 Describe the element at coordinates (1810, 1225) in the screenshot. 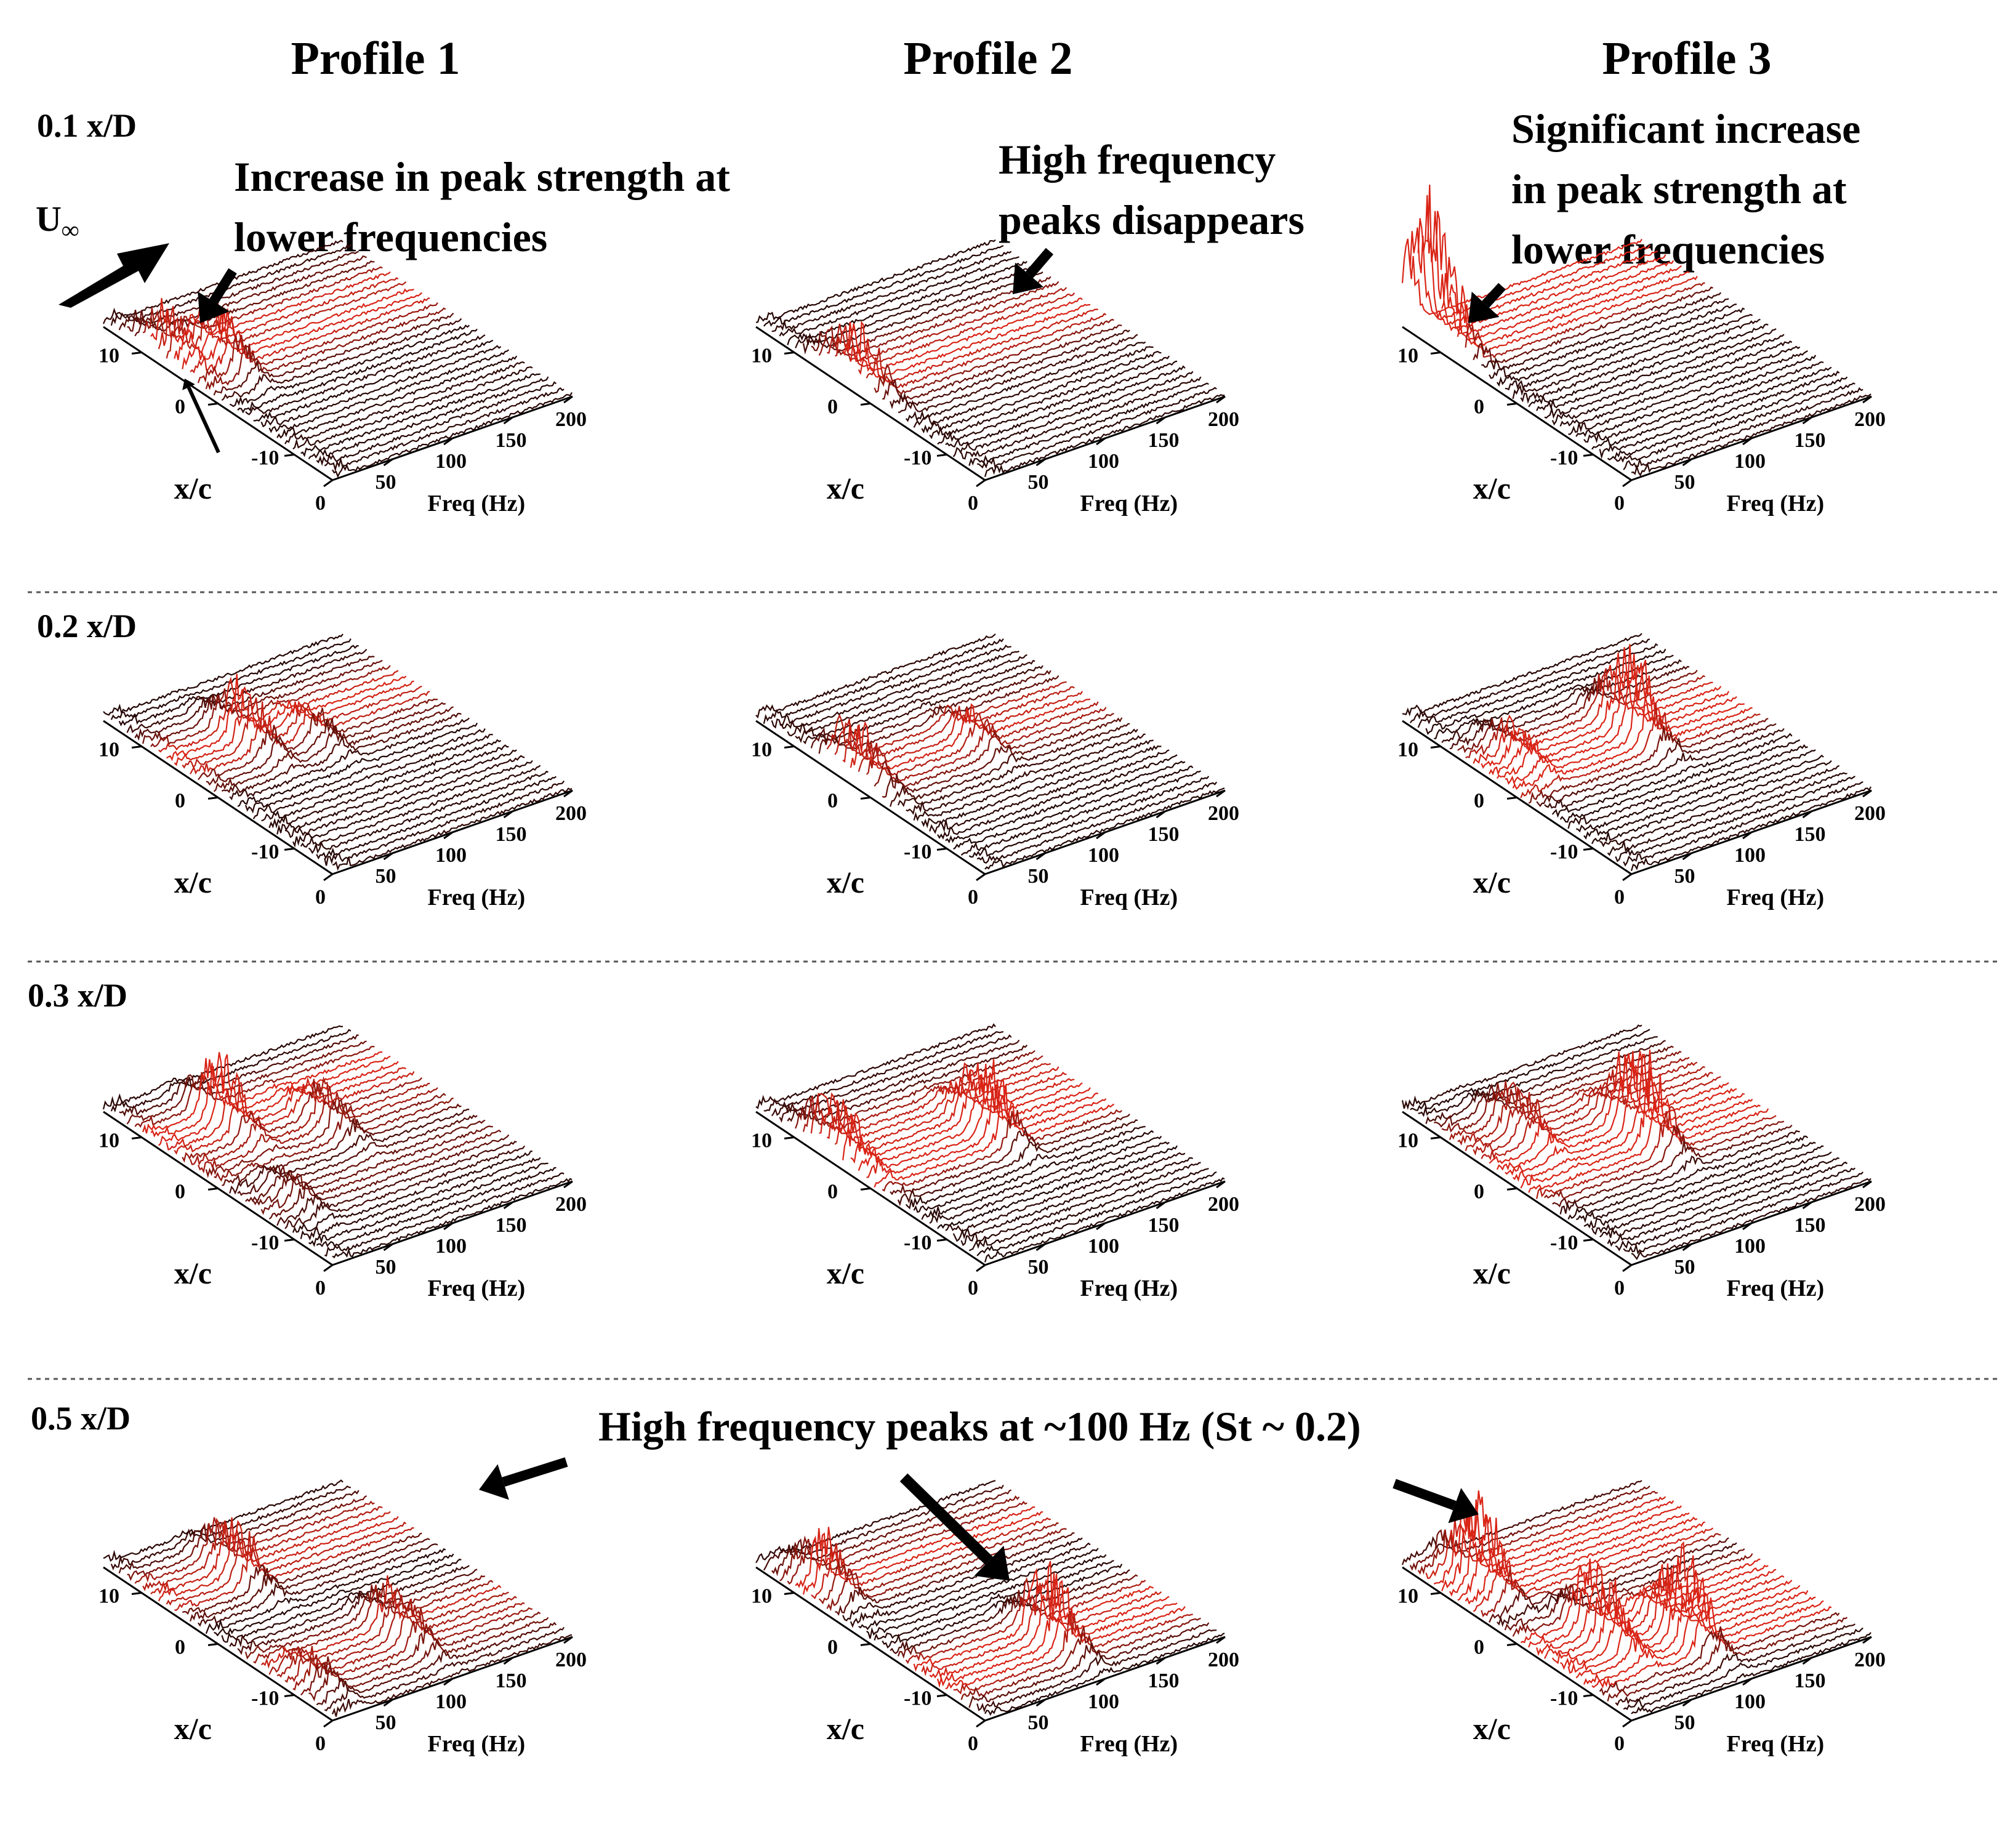

I see `freq-tick-label: 150` at that location.